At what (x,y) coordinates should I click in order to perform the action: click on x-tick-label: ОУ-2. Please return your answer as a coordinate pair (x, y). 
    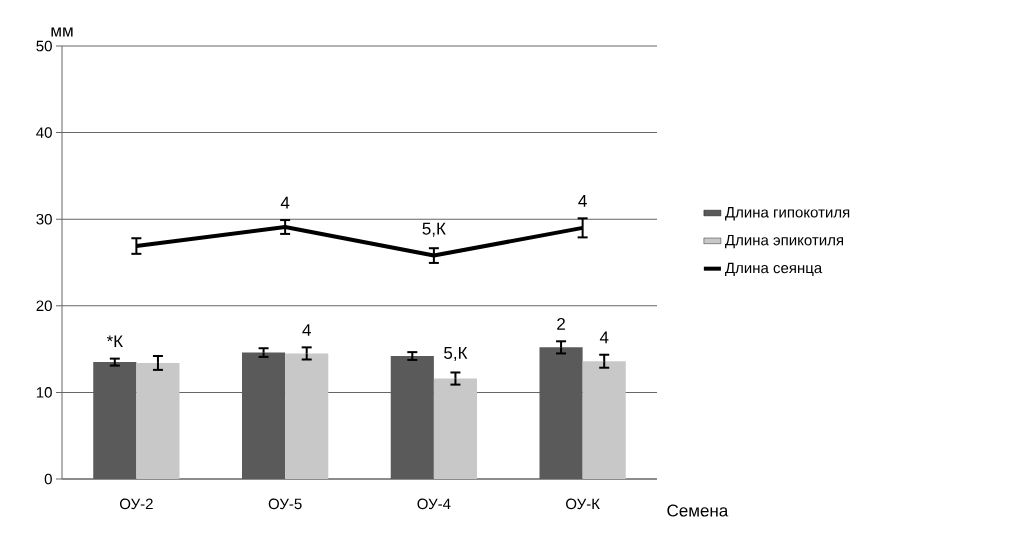
    Looking at the image, I should click on (136, 504).